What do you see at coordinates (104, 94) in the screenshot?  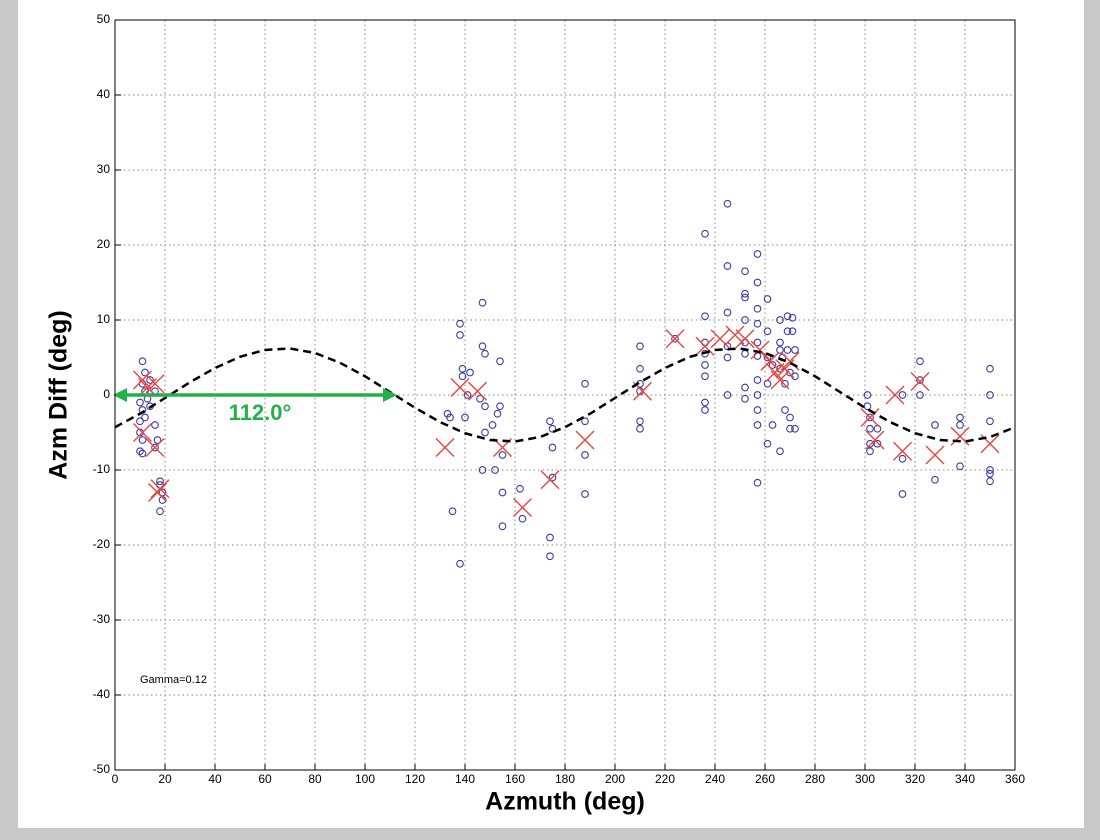 I see `y-tick-label: 40` at bounding box center [104, 94].